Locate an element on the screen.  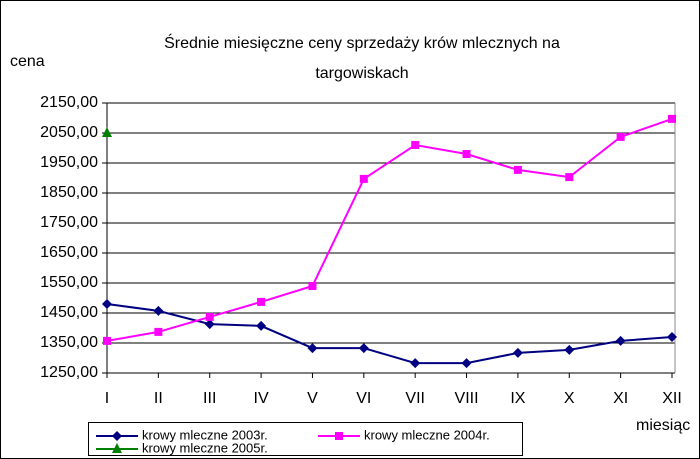
x-tick-label: VI is located at coordinates (363, 398).